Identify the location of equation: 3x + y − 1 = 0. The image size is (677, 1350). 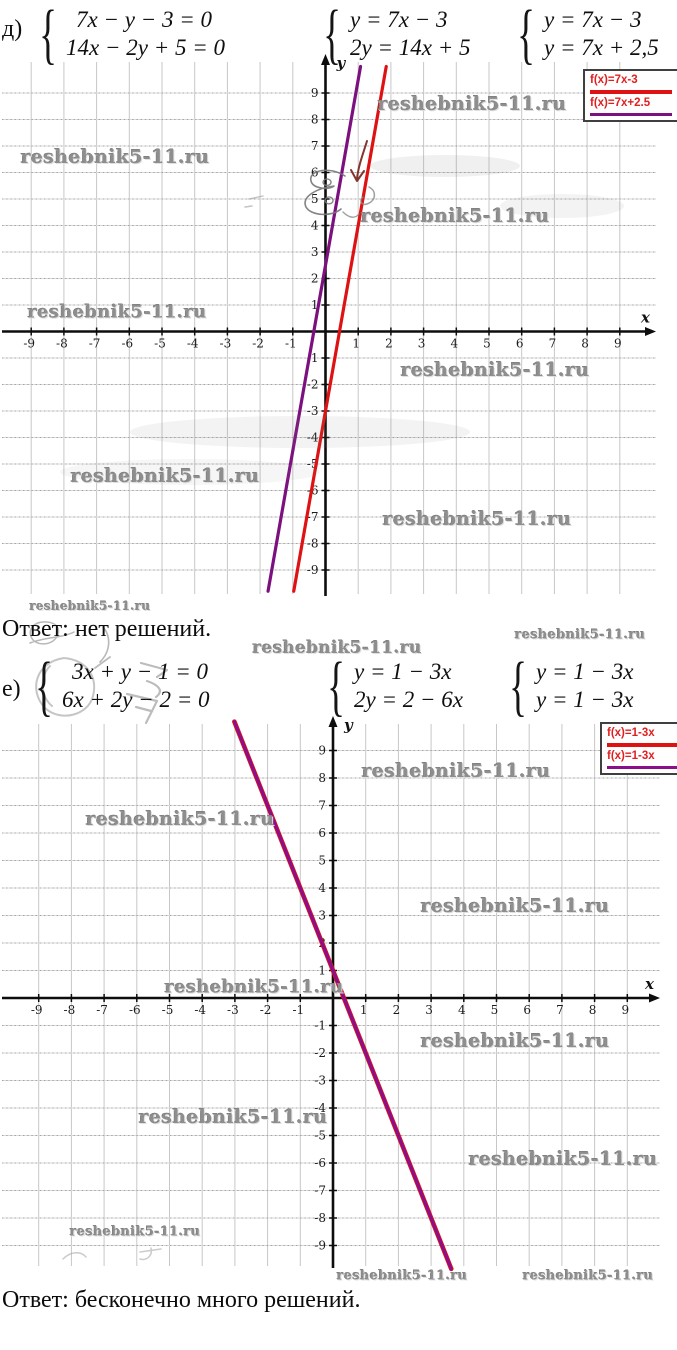
(140, 671).